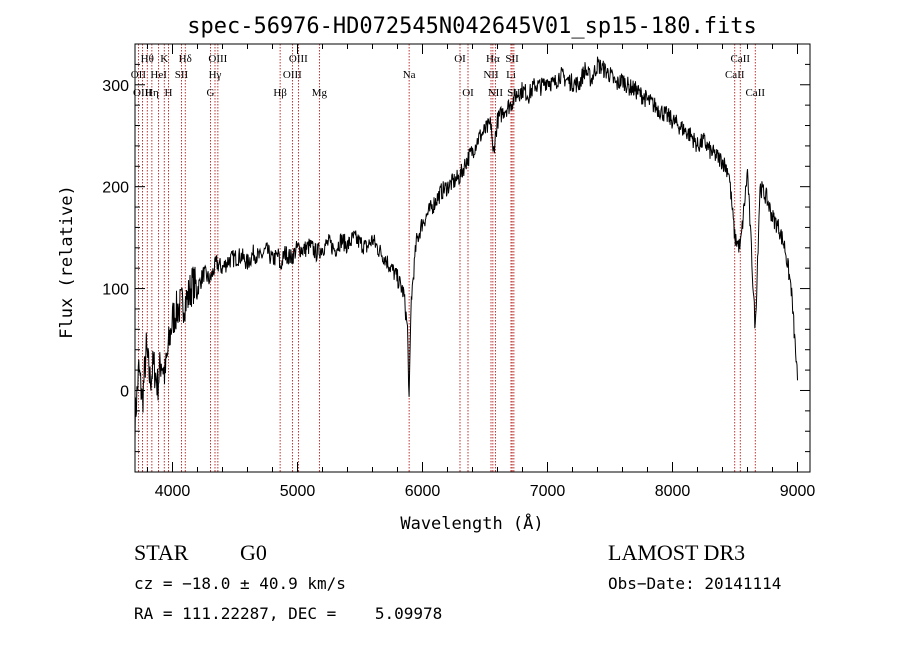  I want to click on x-tick-label: 8000, so click(673, 491).